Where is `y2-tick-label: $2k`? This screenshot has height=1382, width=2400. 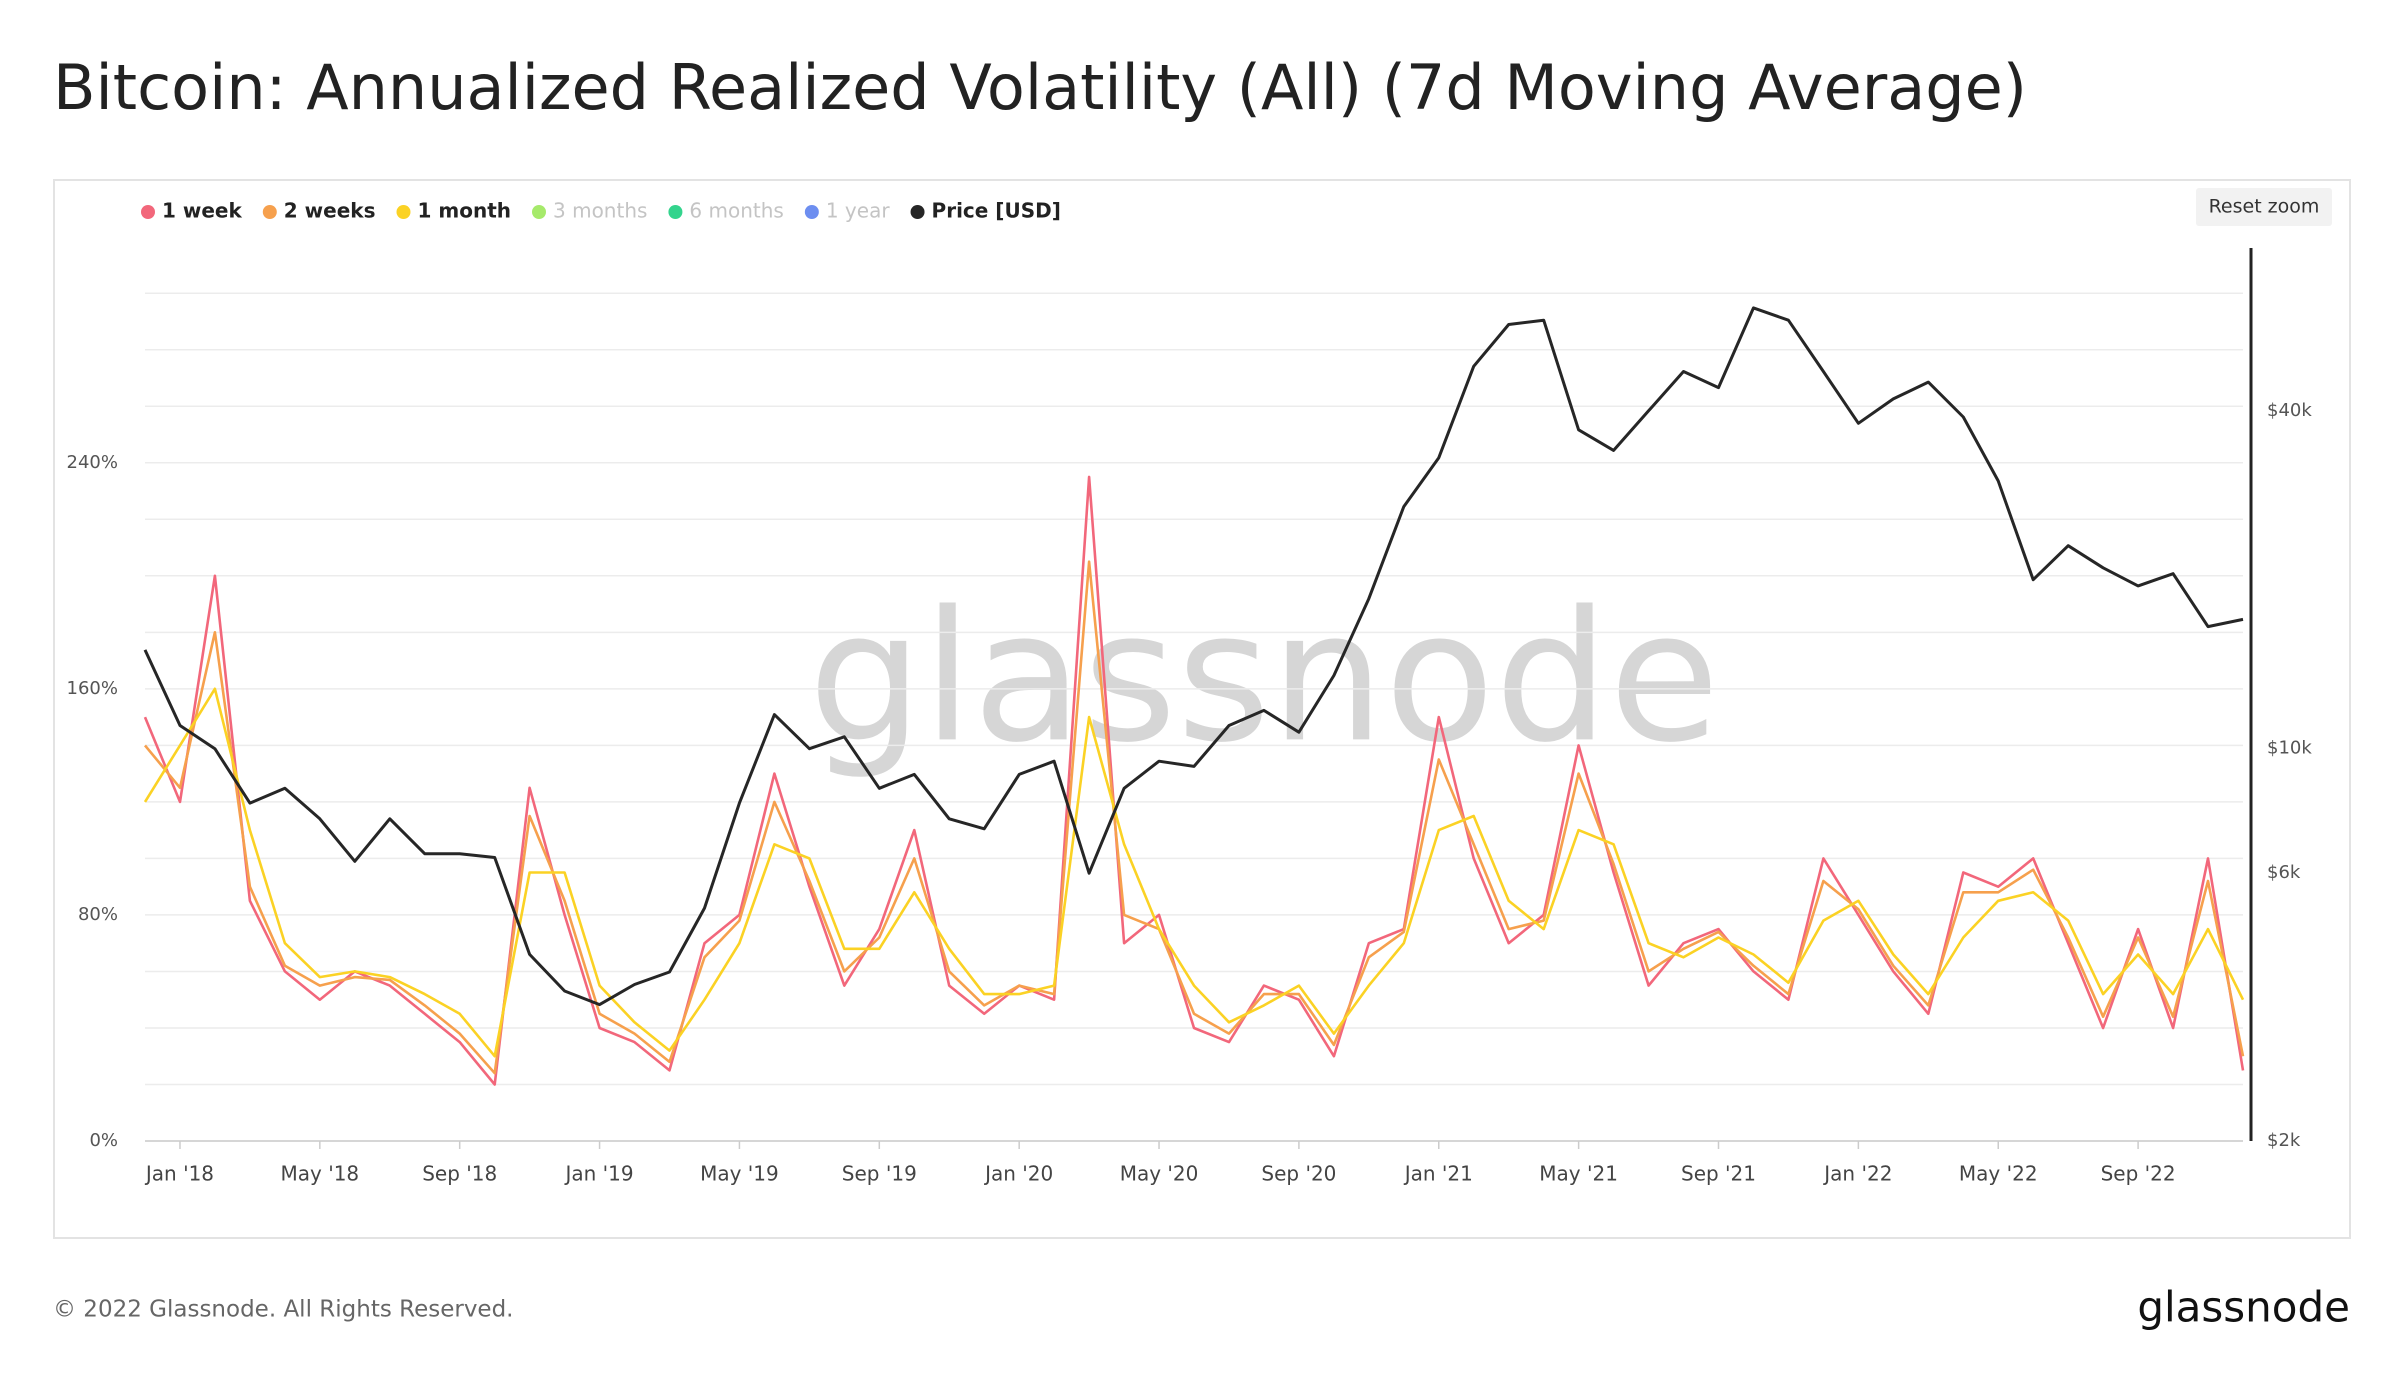
y2-tick-label: $2k is located at coordinates (2284, 1140).